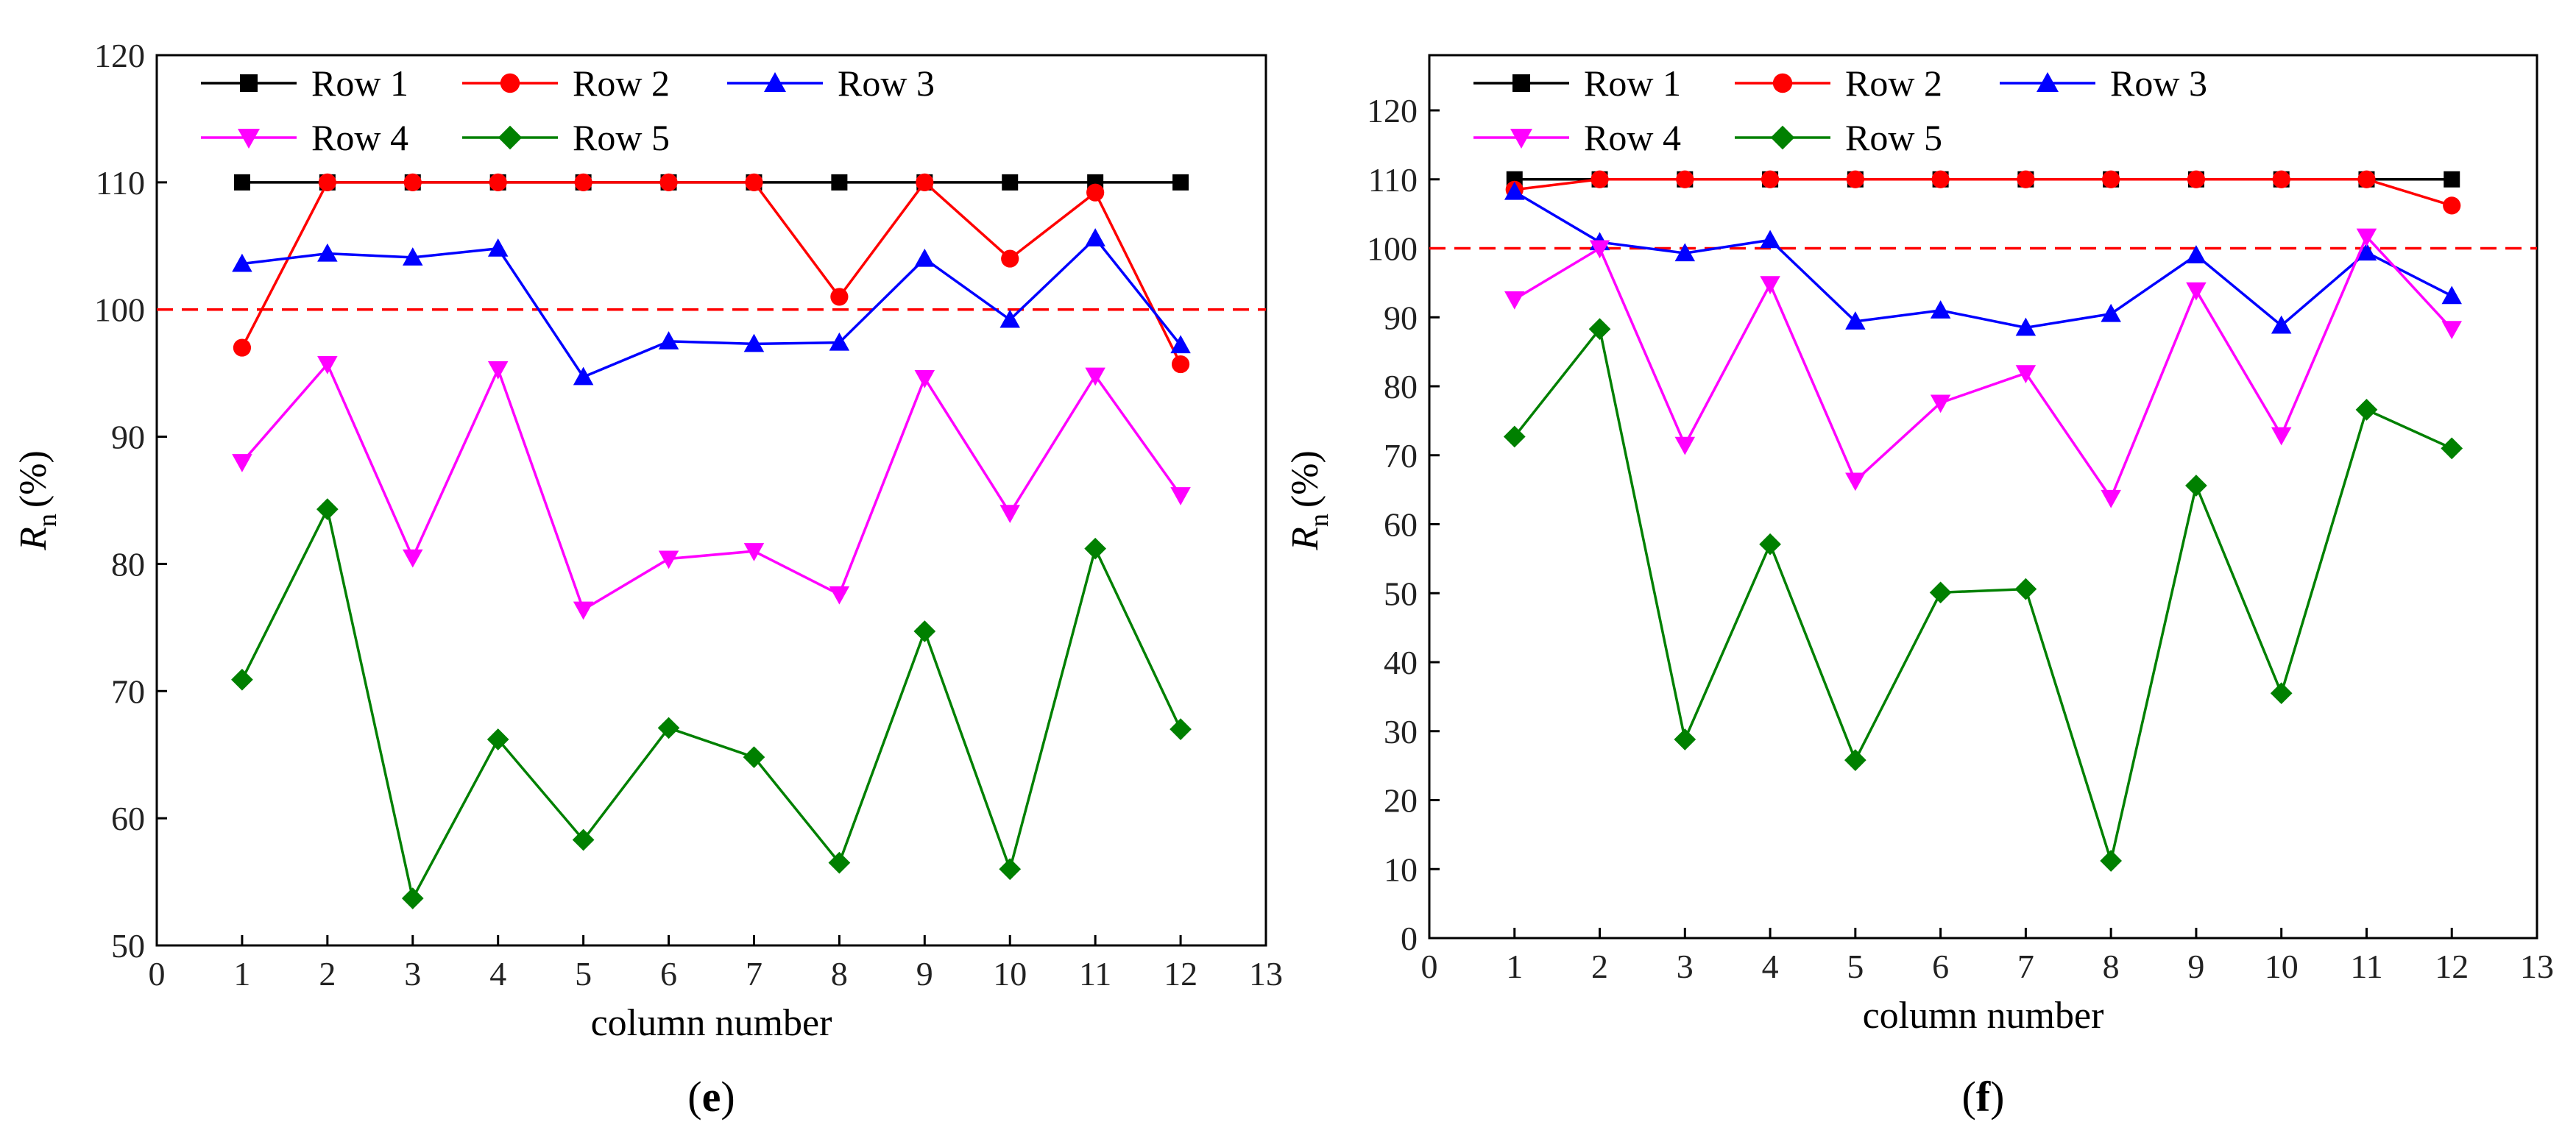  What do you see at coordinates (1983, 1097) in the screenshot?
I see `panel-label-letter: f` at bounding box center [1983, 1097].